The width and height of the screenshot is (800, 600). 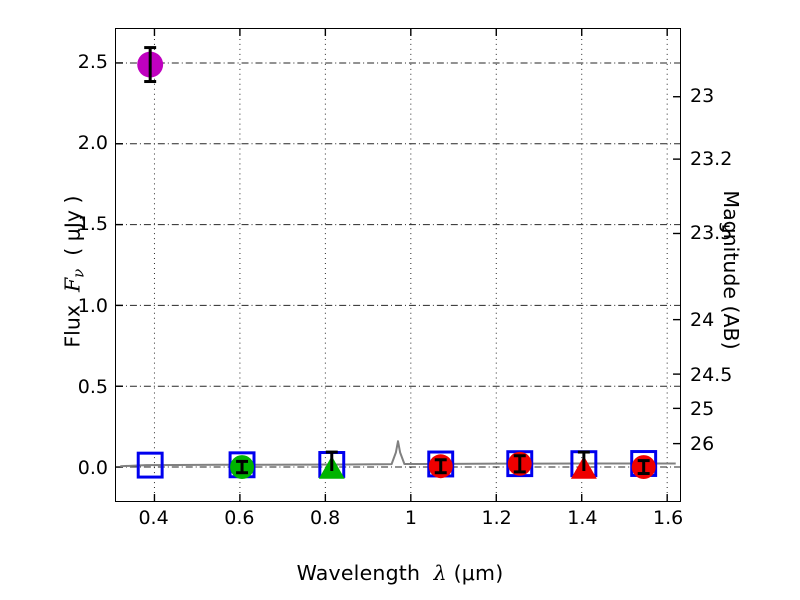 What do you see at coordinates (92, 467) in the screenshot?
I see `y-tick-label-left: 0.0` at bounding box center [92, 467].